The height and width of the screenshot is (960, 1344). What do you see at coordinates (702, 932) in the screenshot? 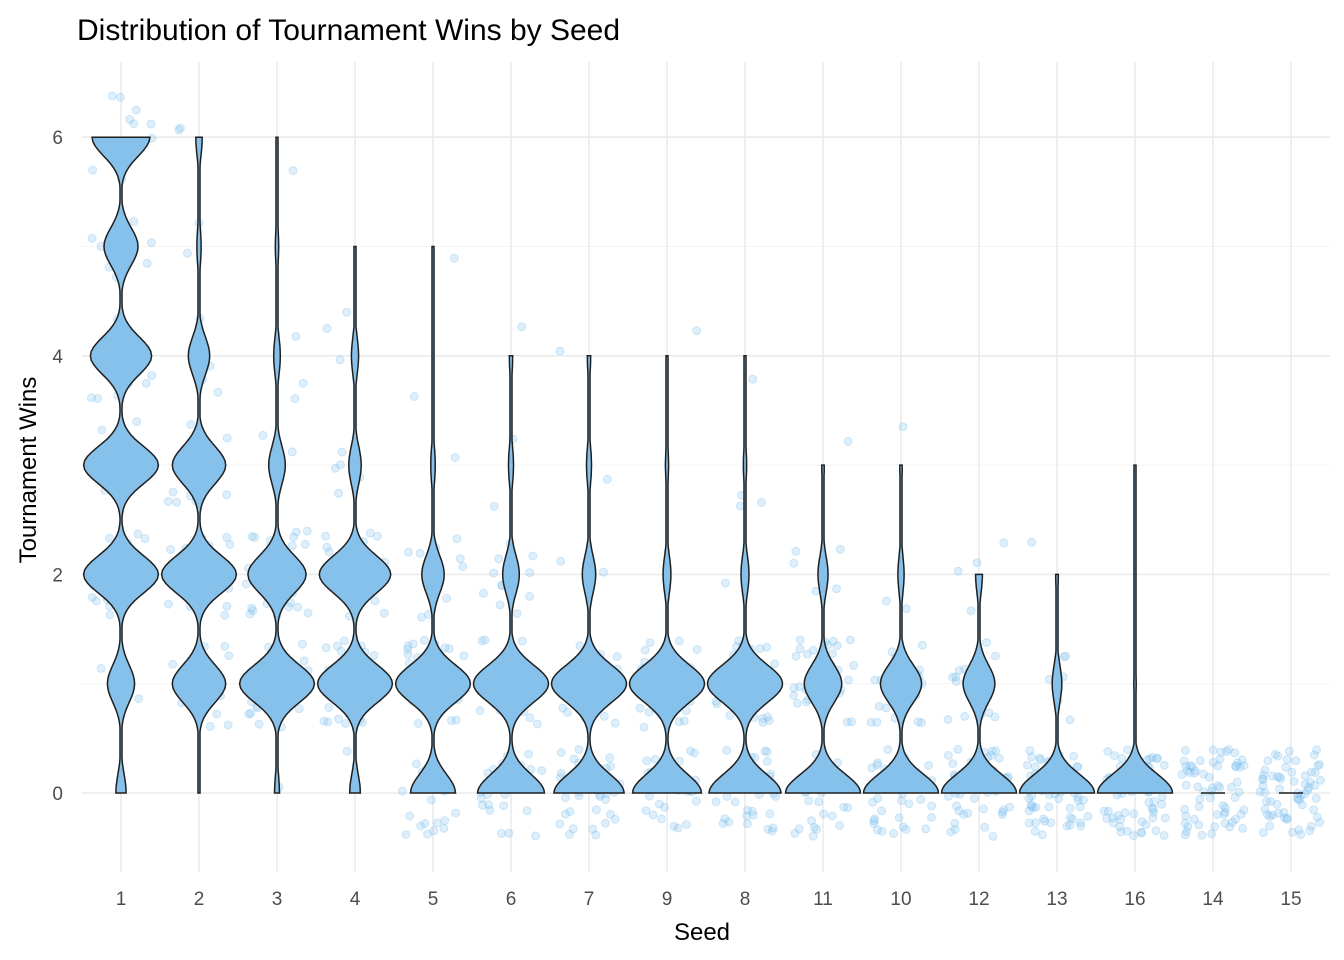
I see `x-axis-title: Seed` at bounding box center [702, 932].